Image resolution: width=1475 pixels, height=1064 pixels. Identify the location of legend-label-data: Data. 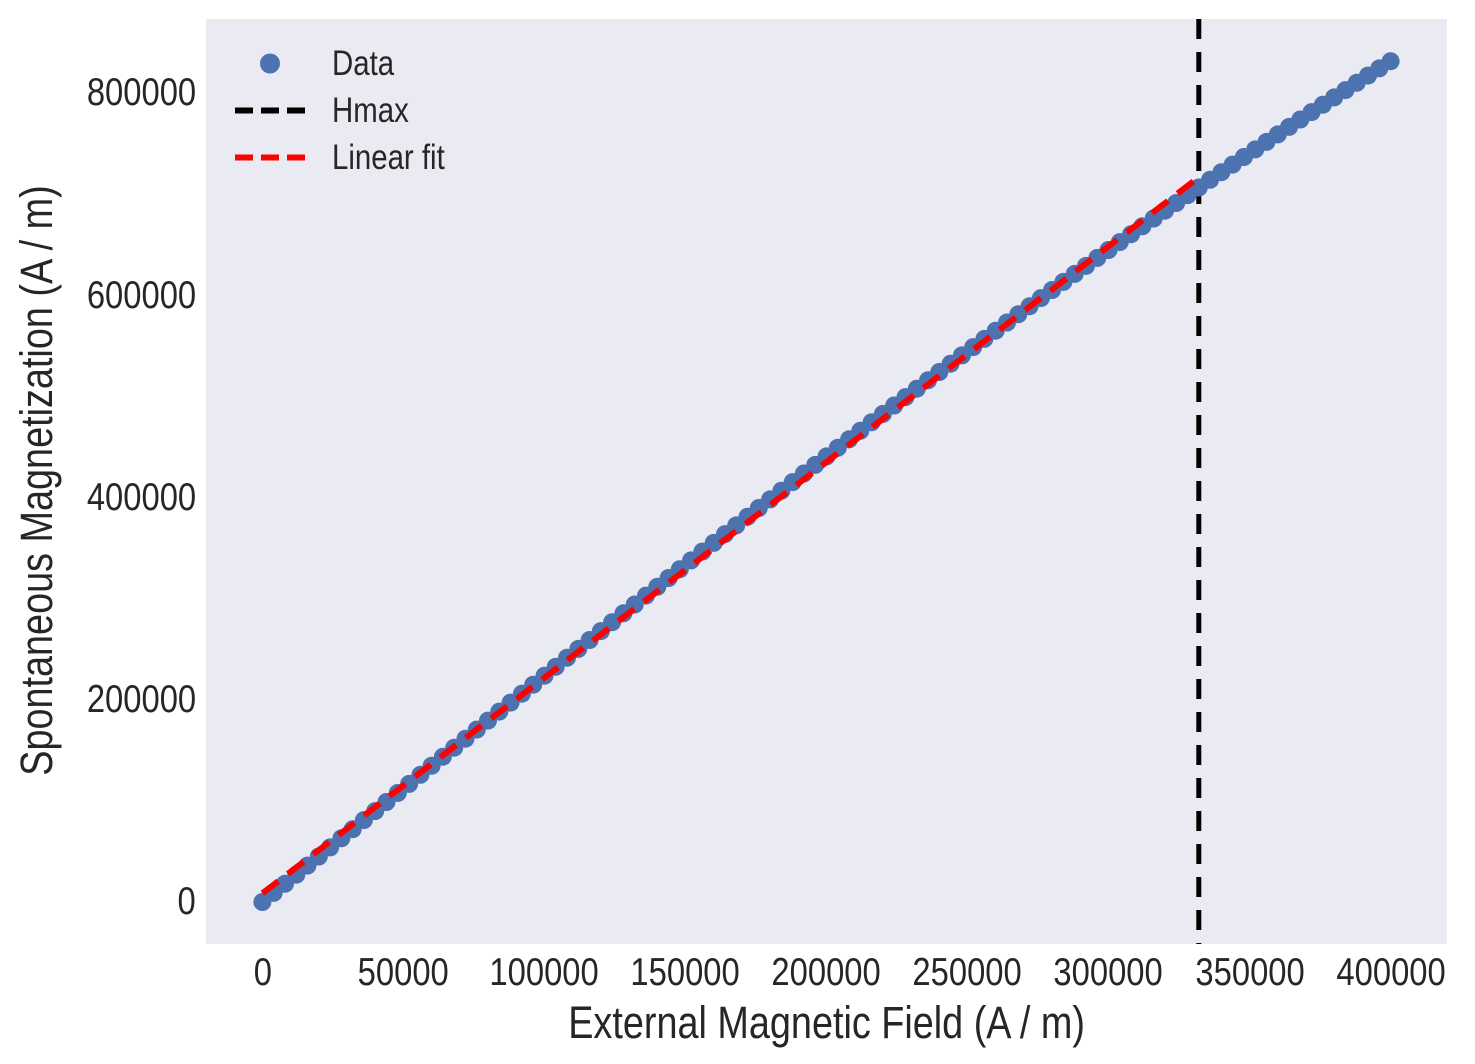
(363, 63).